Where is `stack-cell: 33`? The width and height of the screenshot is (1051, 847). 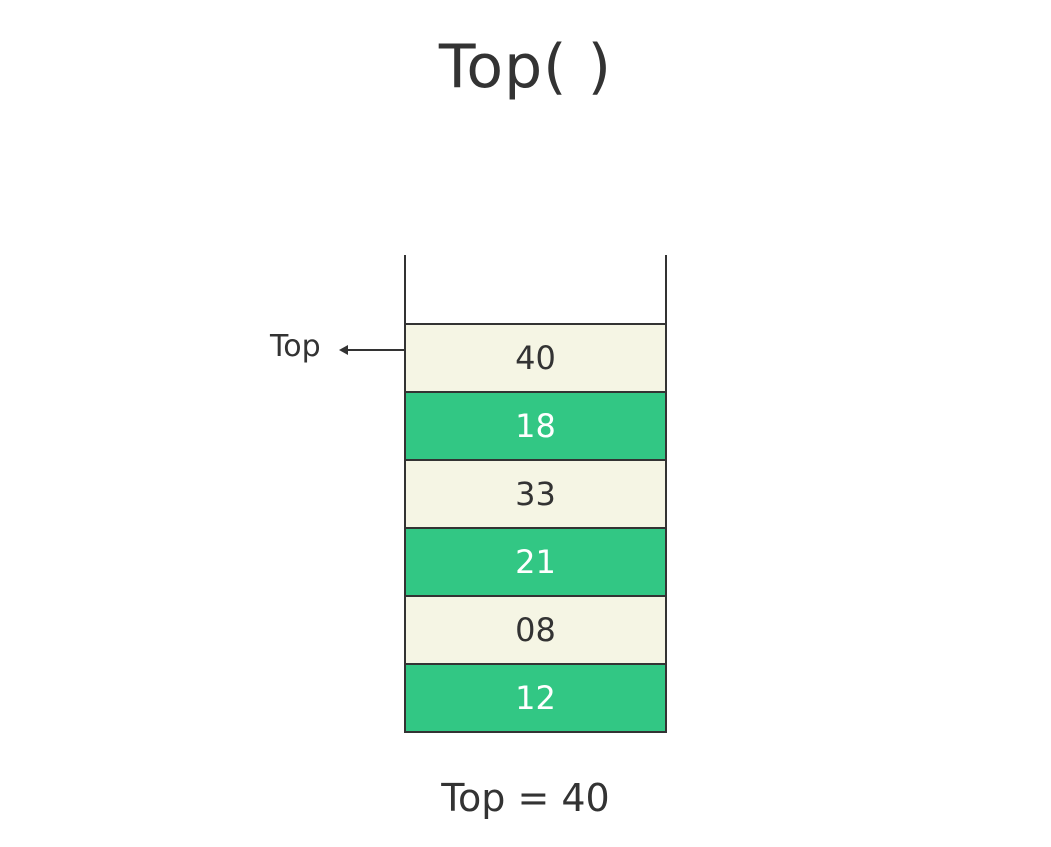
stack-cell: 33 is located at coordinates (535, 495).